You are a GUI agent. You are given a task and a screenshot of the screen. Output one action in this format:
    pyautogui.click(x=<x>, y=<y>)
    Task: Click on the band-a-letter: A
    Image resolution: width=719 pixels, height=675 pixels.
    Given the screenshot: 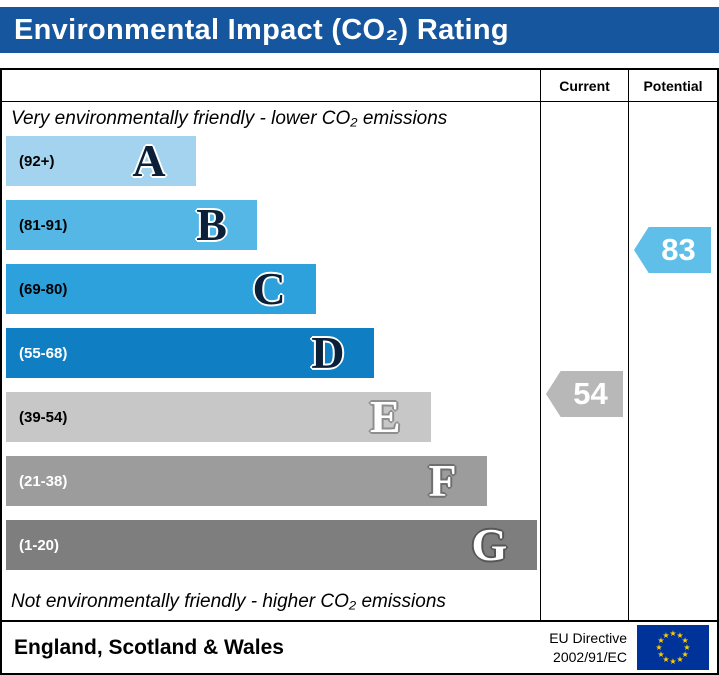 What is the action you would take?
    pyautogui.click(x=149, y=160)
    